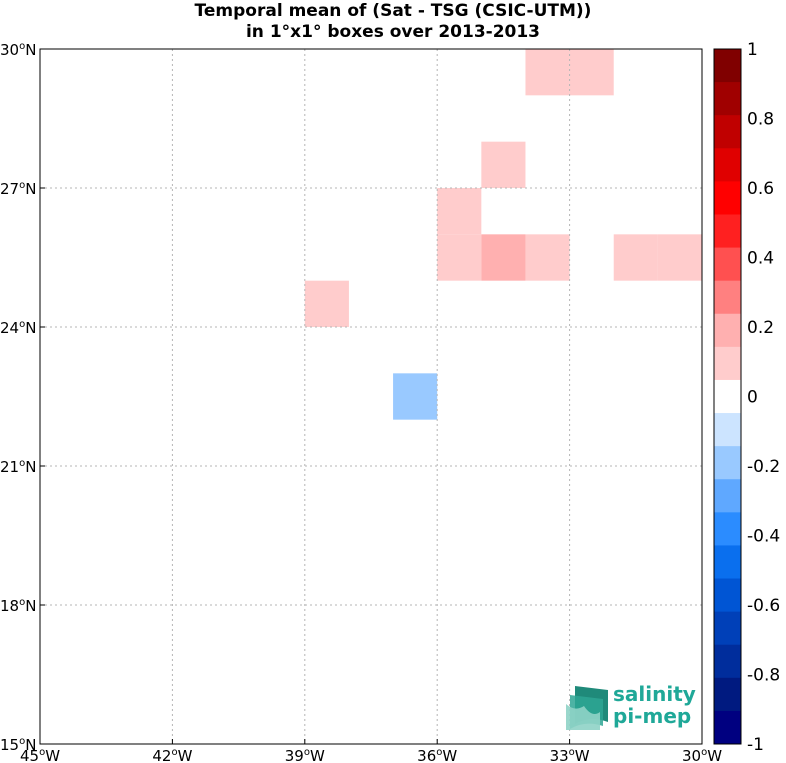 The image size is (786, 763). Describe the element at coordinates (40, 755) in the screenshot. I see `x-tick-label: 45oW` at that location.